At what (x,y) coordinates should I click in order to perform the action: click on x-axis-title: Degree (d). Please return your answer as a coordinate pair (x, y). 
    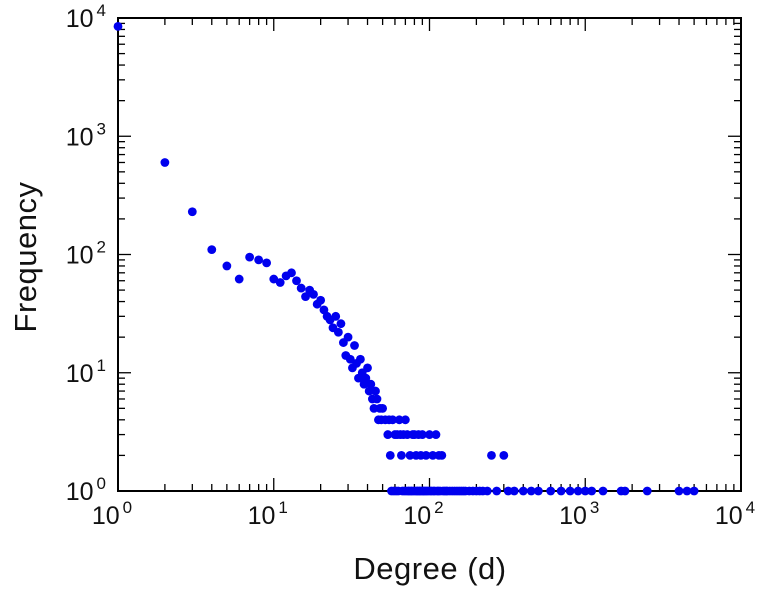
    Looking at the image, I should click on (430, 568).